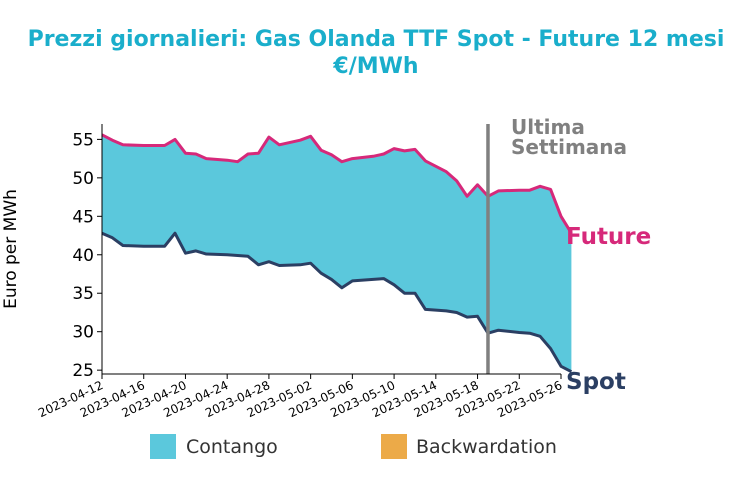 This screenshot has width=752, height=504. What do you see at coordinates (83, 140) in the screenshot?
I see `y-tick-label: 55` at bounding box center [83, 140].